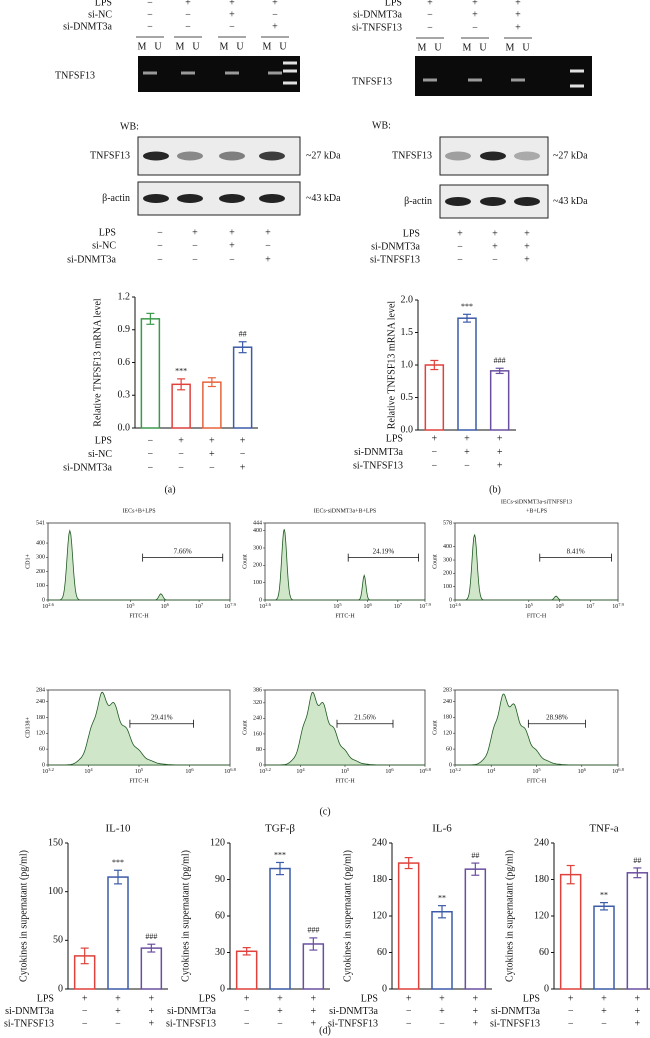  Describe the element at coordinates (130, 606) in the screenshot. I see `flow-x-tick-label: 10⁵` at that location.